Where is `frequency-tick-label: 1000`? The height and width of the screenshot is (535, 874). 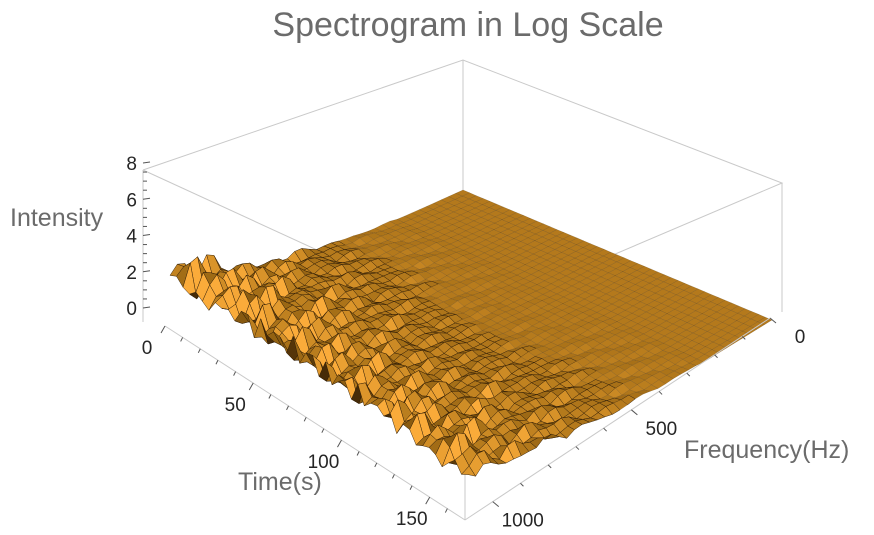 frequency-tick-label: 1000 is located at coordinates (523, 521).